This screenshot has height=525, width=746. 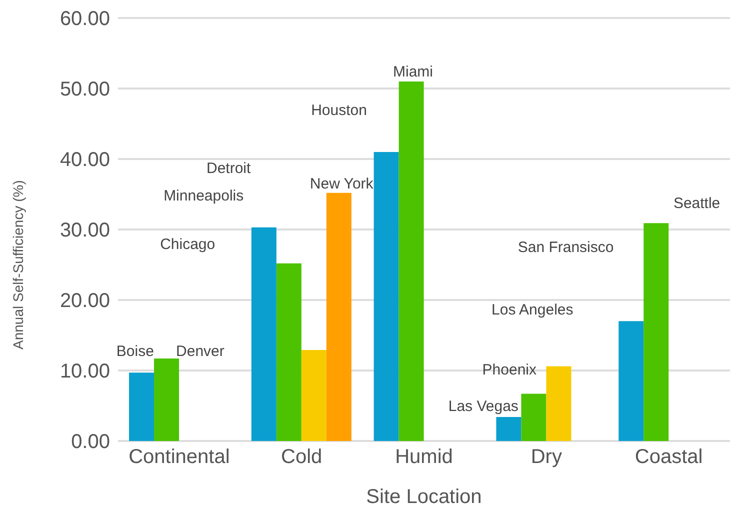 I want to click on annotation: Las Vegas, so click(x=483, y=407).